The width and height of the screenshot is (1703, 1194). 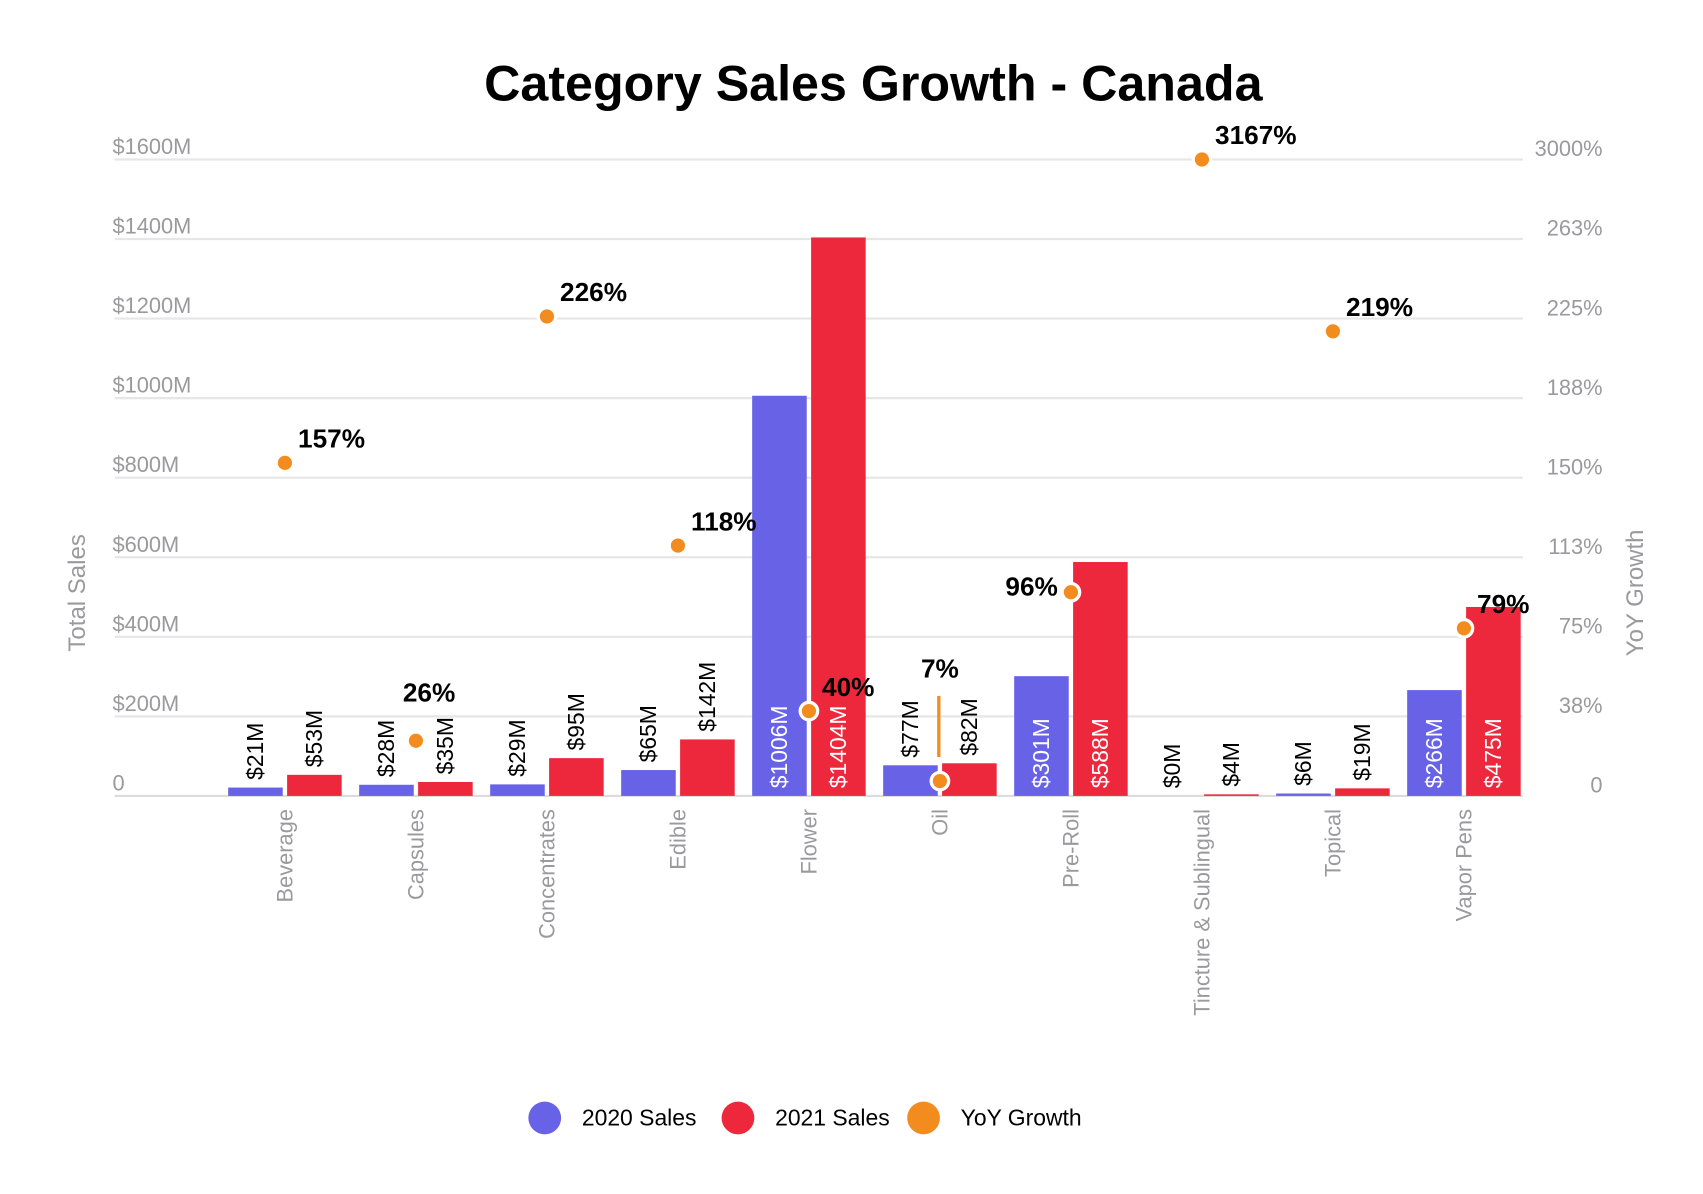 What do you see at coordinates (118, 782) in the screenshot?
I see `y-tick-label: 0` at bounding box center [118, 782].